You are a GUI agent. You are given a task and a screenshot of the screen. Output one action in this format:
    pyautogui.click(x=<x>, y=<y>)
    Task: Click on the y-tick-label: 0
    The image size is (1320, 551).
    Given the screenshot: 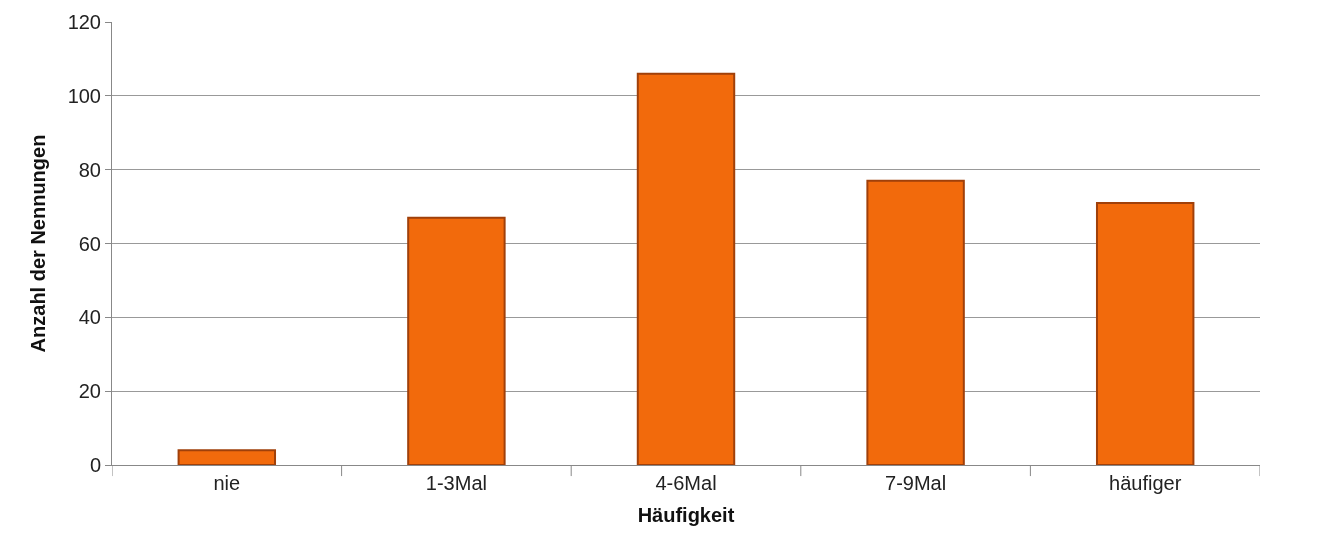 What is the action you would take?
    pyautogui.click(x=95, y=465)
    